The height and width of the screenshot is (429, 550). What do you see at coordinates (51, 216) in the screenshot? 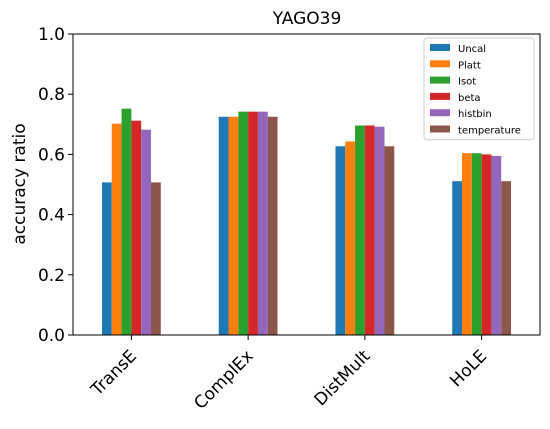
I see `y-tick-label: 0.4` at bounding box center [51, 216].